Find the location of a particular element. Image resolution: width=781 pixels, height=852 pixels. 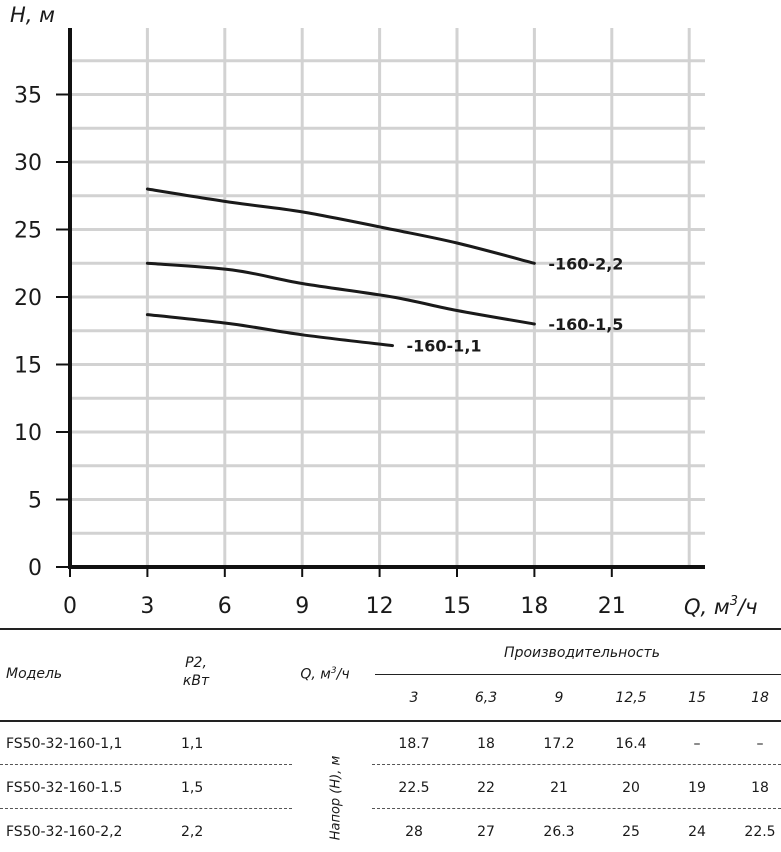

table-row-p2: 2,2 is located at coordinates (192, 832).